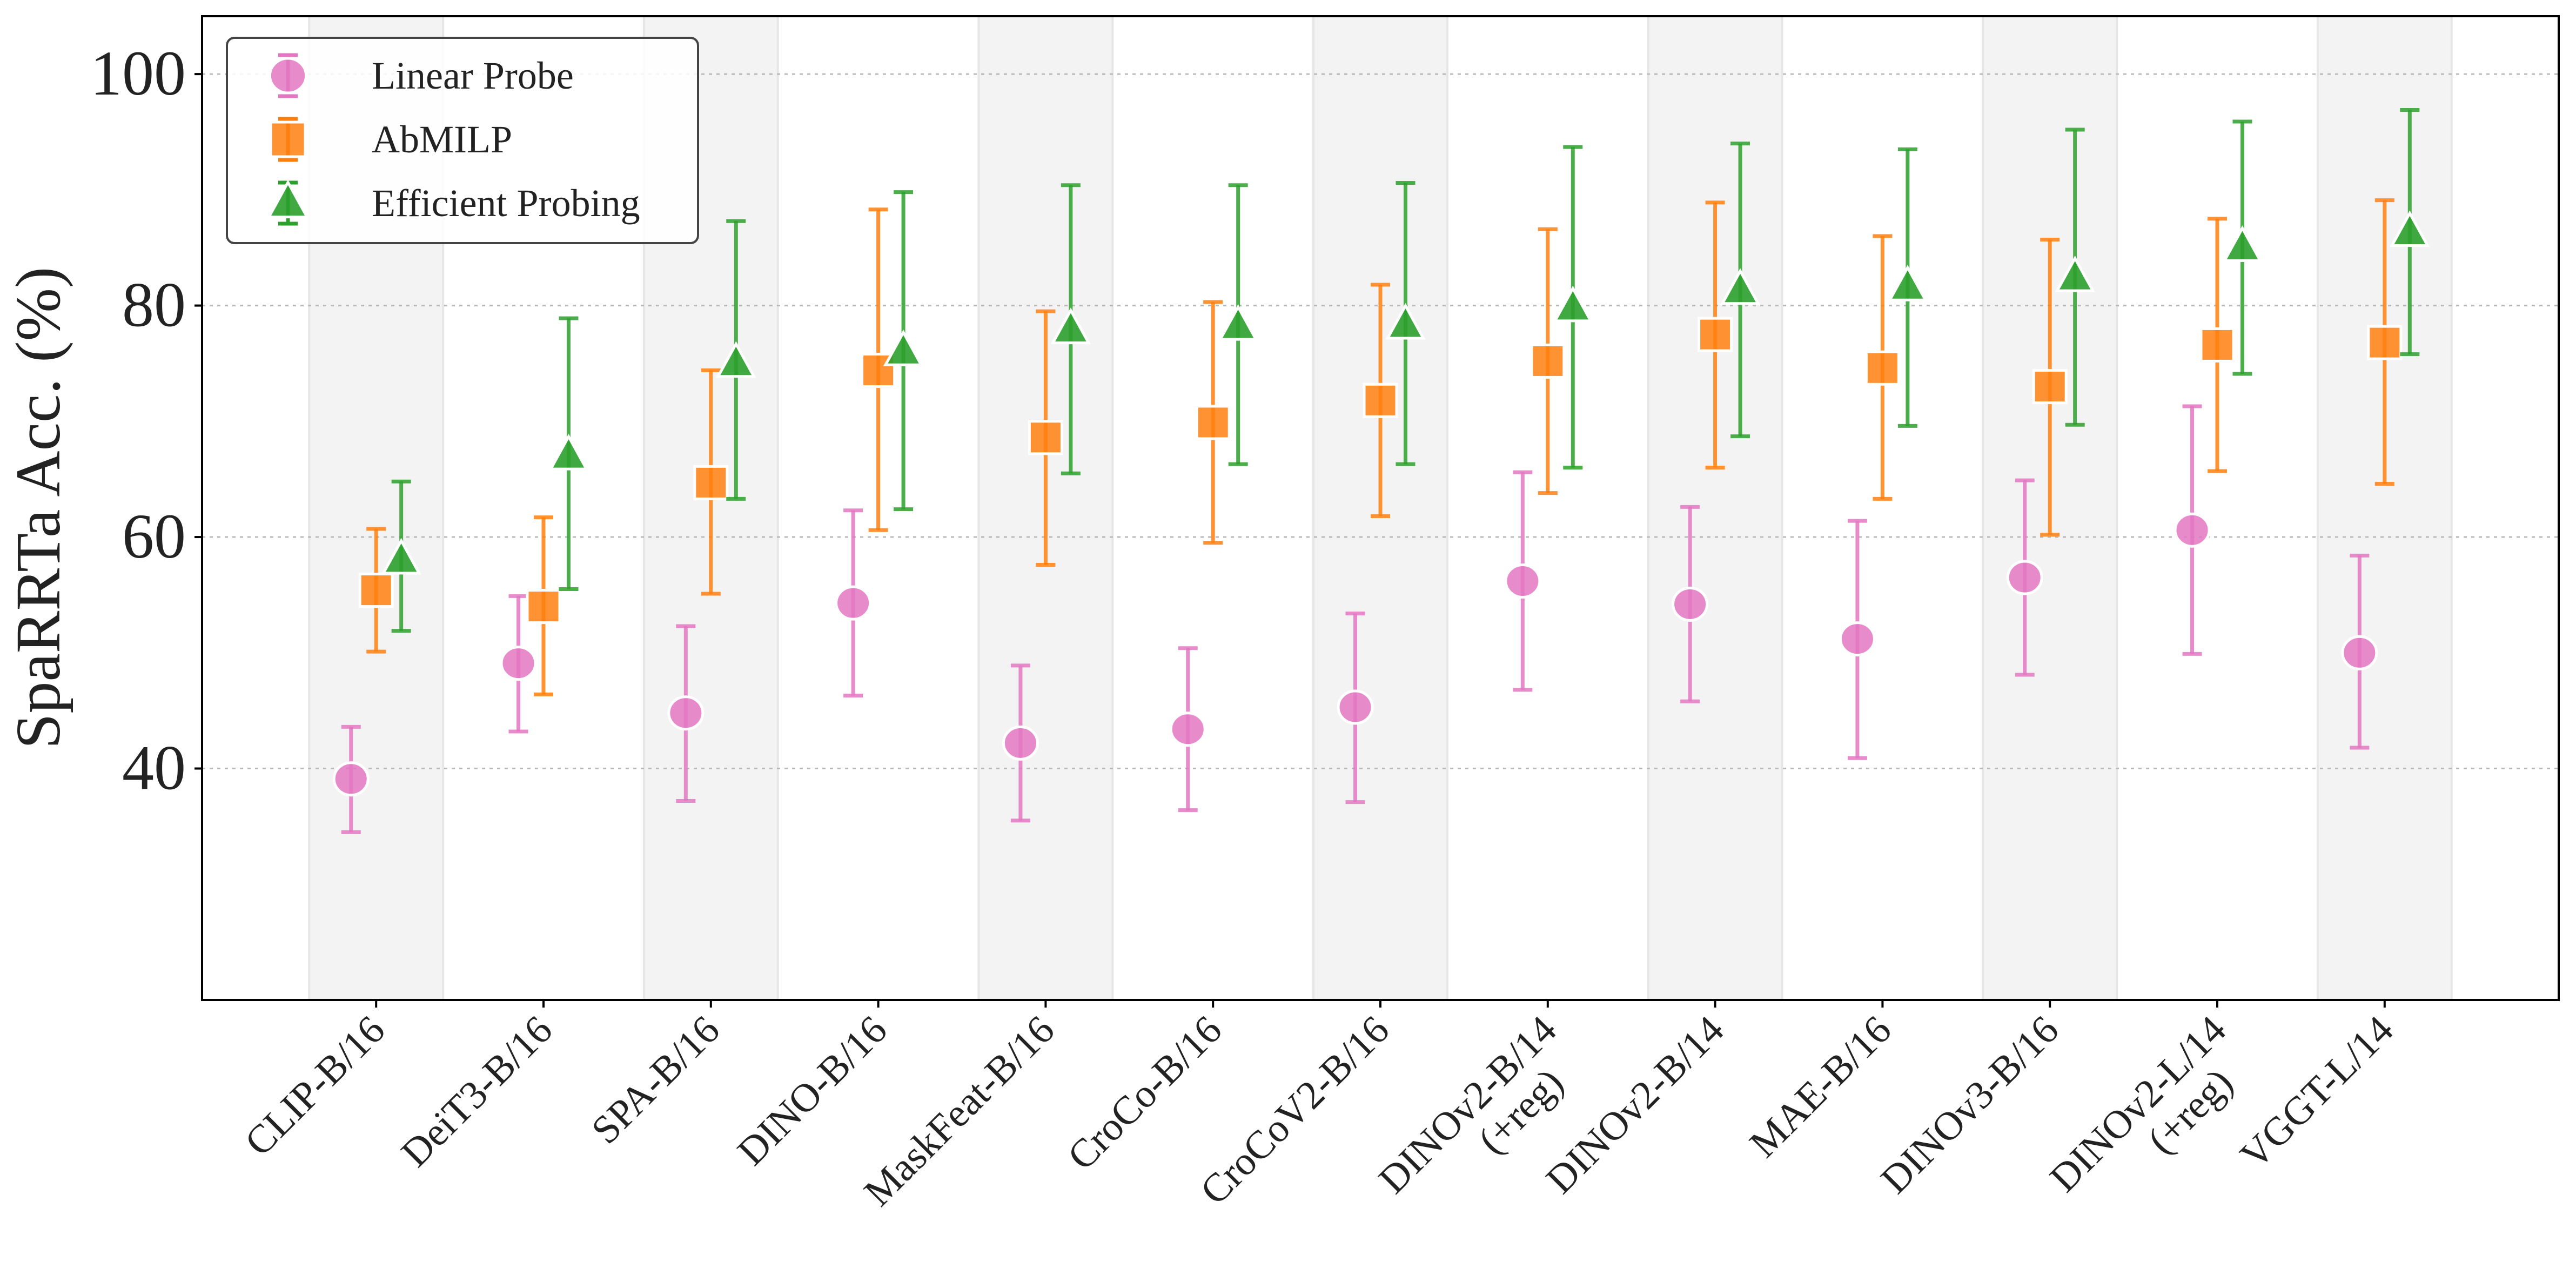 The image size is (2576, 1282). I want to click on legend-square-icon, so click(288, 139).